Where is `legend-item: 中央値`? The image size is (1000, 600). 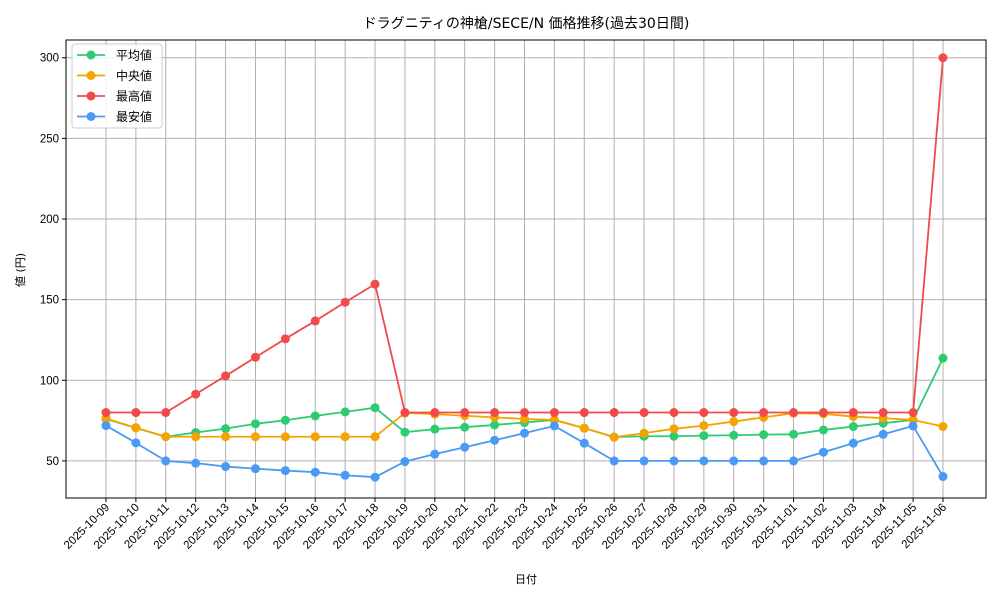 legend-item: 中央値 is located at coordinates (114, 75).